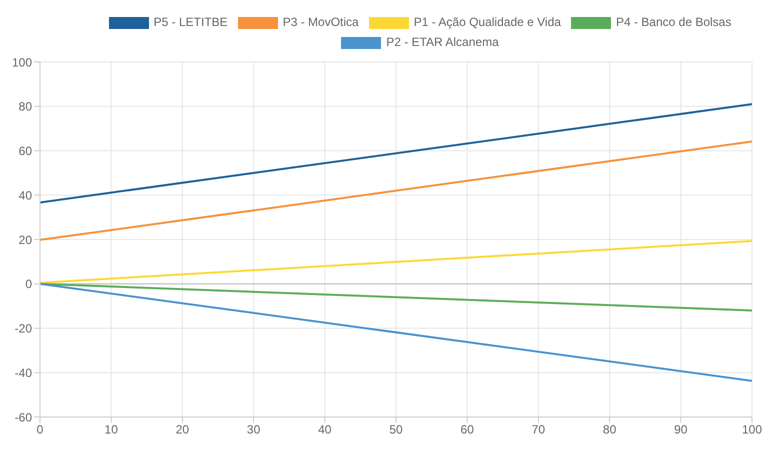  Describe the element at coordinates (191, 22) in the screenshot. I see `legend-label: P5 - LETITBE` at that location.